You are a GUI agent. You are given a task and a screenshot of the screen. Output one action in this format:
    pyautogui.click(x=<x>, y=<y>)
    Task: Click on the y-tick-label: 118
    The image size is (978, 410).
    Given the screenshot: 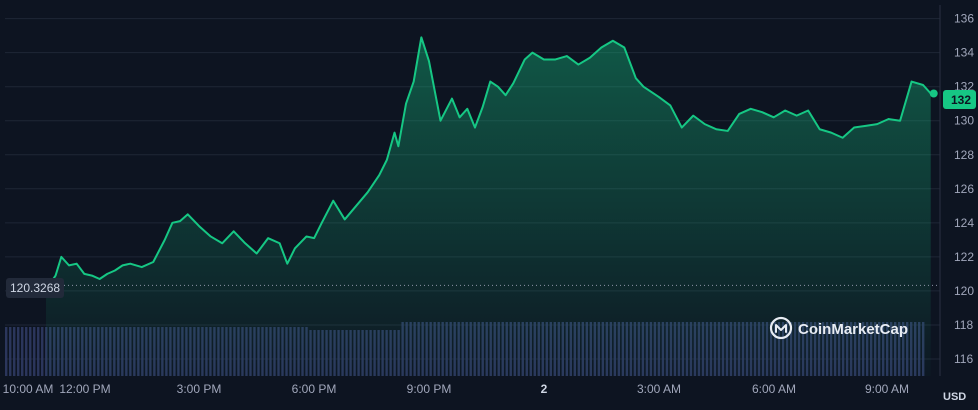 What is the action you would take?
    pyautogui.click(x=963, y=325)
    